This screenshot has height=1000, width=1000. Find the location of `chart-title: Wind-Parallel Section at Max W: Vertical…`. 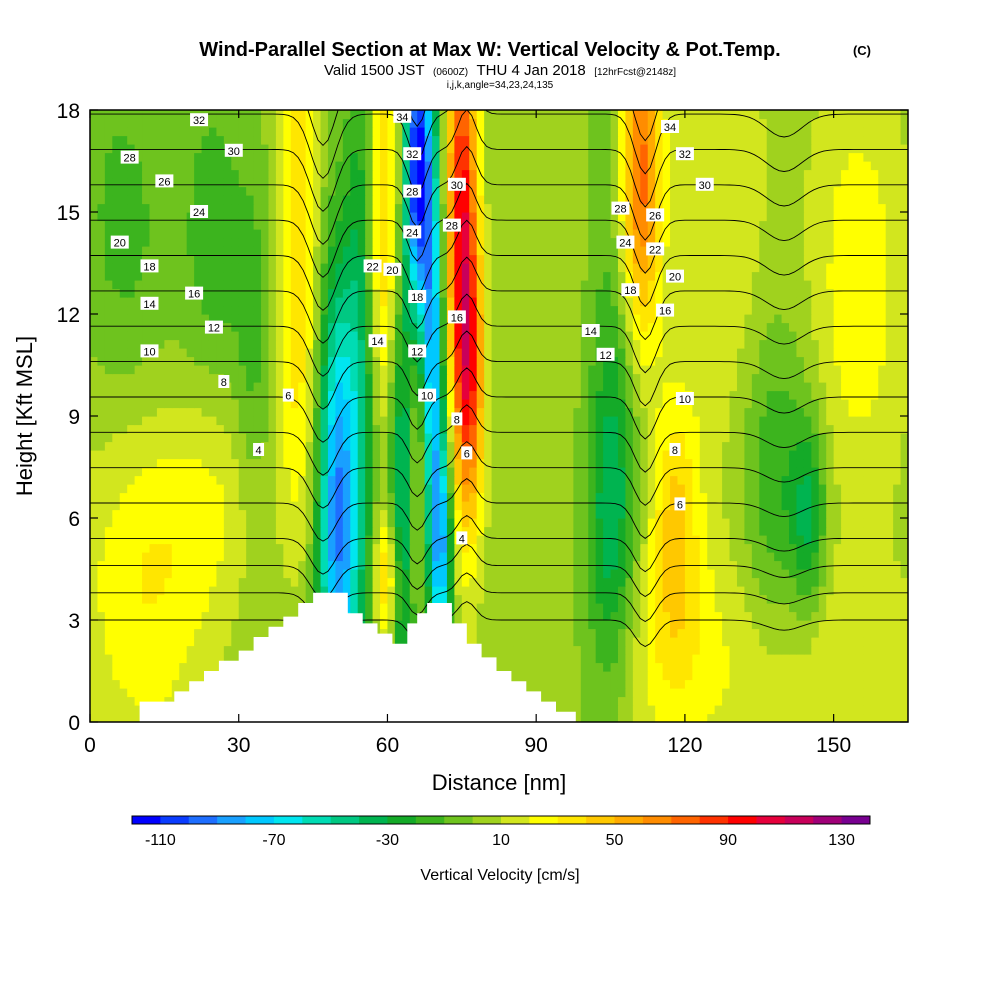

chart-title: Wind-Parallel Section at Max W: Vertical… is located at coordinates (489, 50).